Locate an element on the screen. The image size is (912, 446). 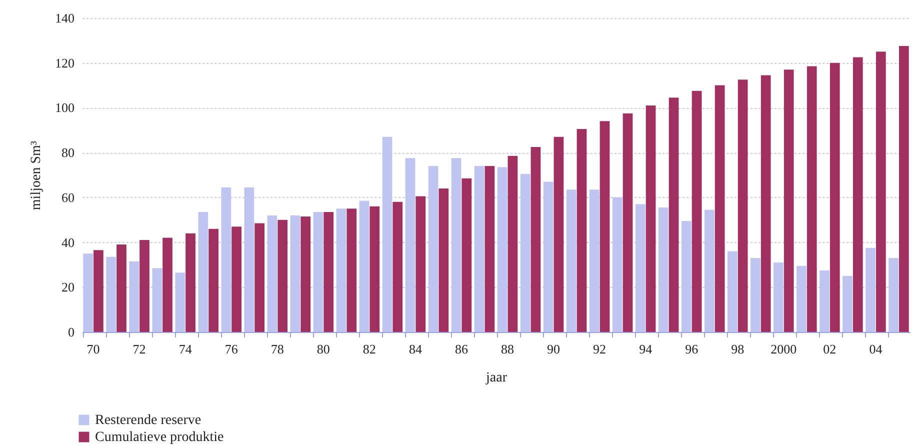
y-tick-label: 40 is located at coordinates (68, 242).